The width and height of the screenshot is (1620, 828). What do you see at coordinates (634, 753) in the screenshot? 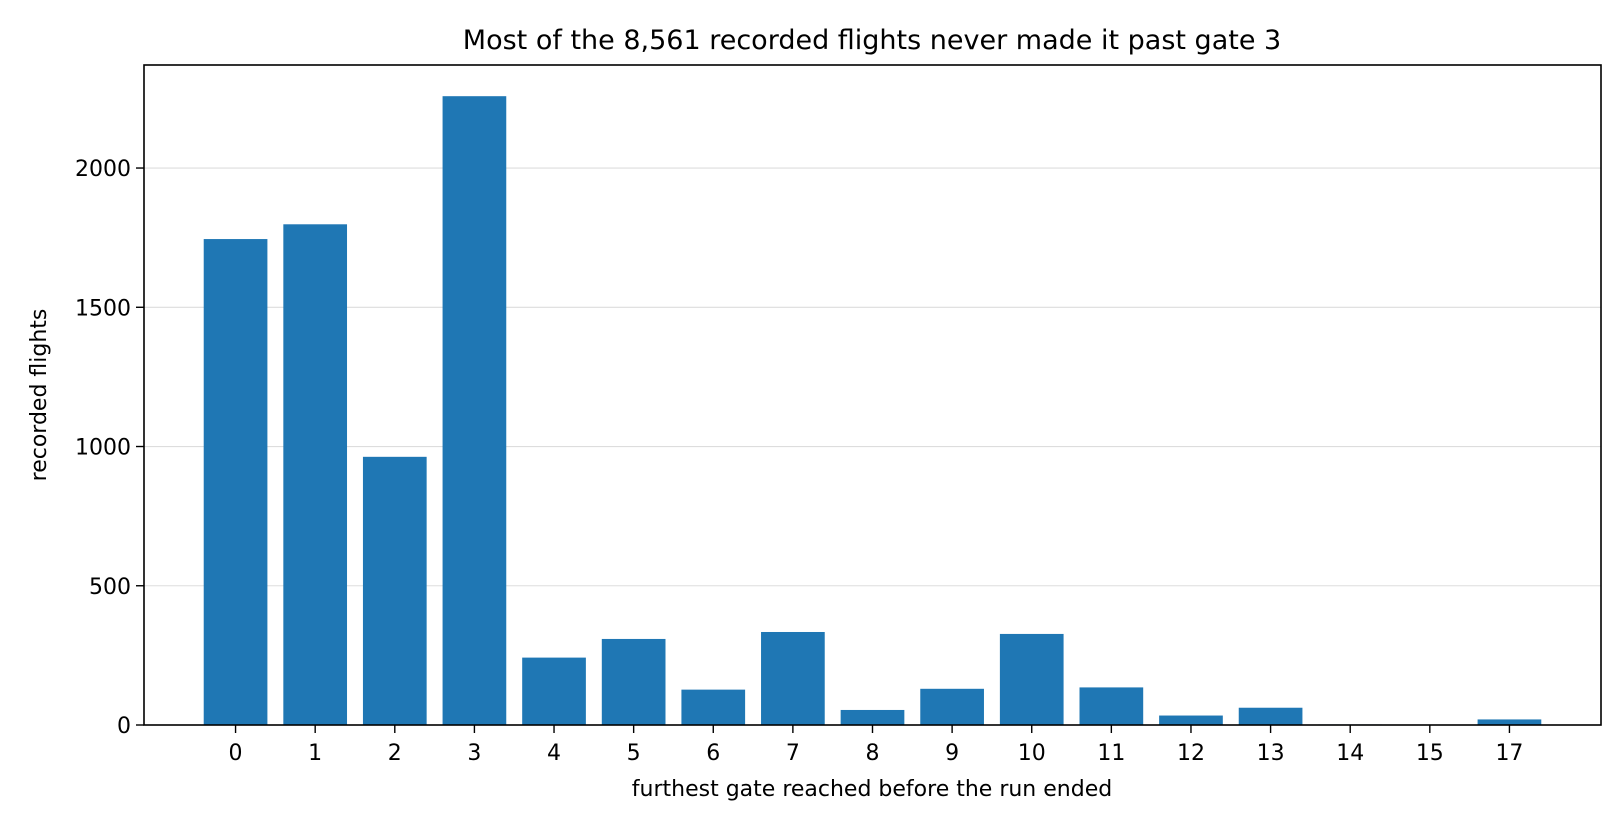
I see `x-tick-label: 5` at bounding box center [634, 753].